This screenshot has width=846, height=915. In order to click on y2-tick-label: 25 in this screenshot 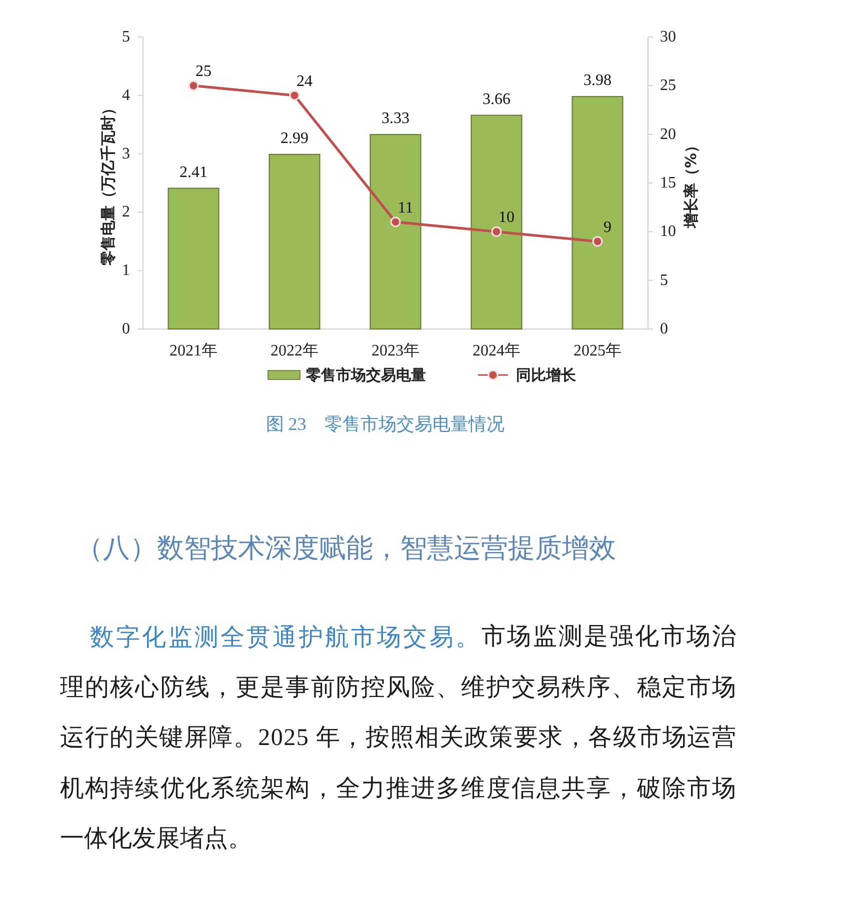, I will do `click(668, 85)`.